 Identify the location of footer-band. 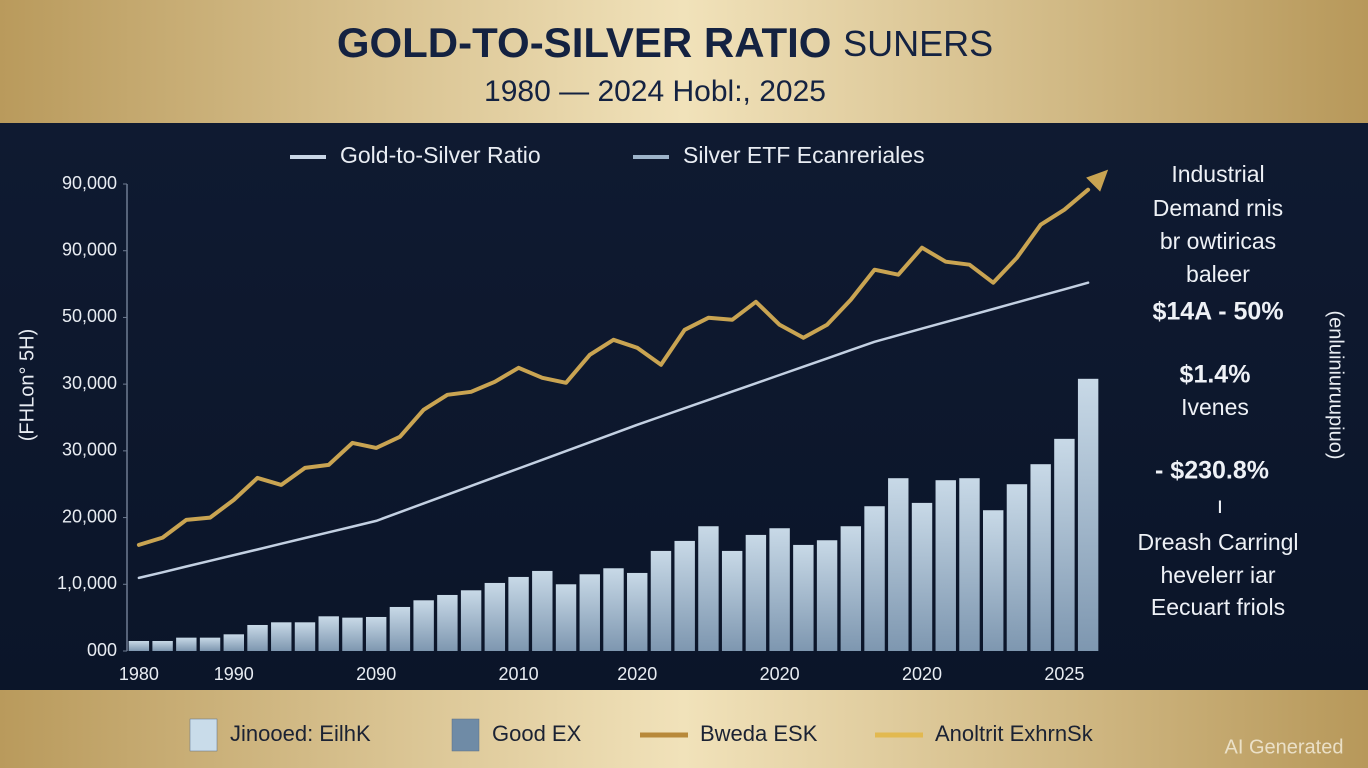
(684, 729).